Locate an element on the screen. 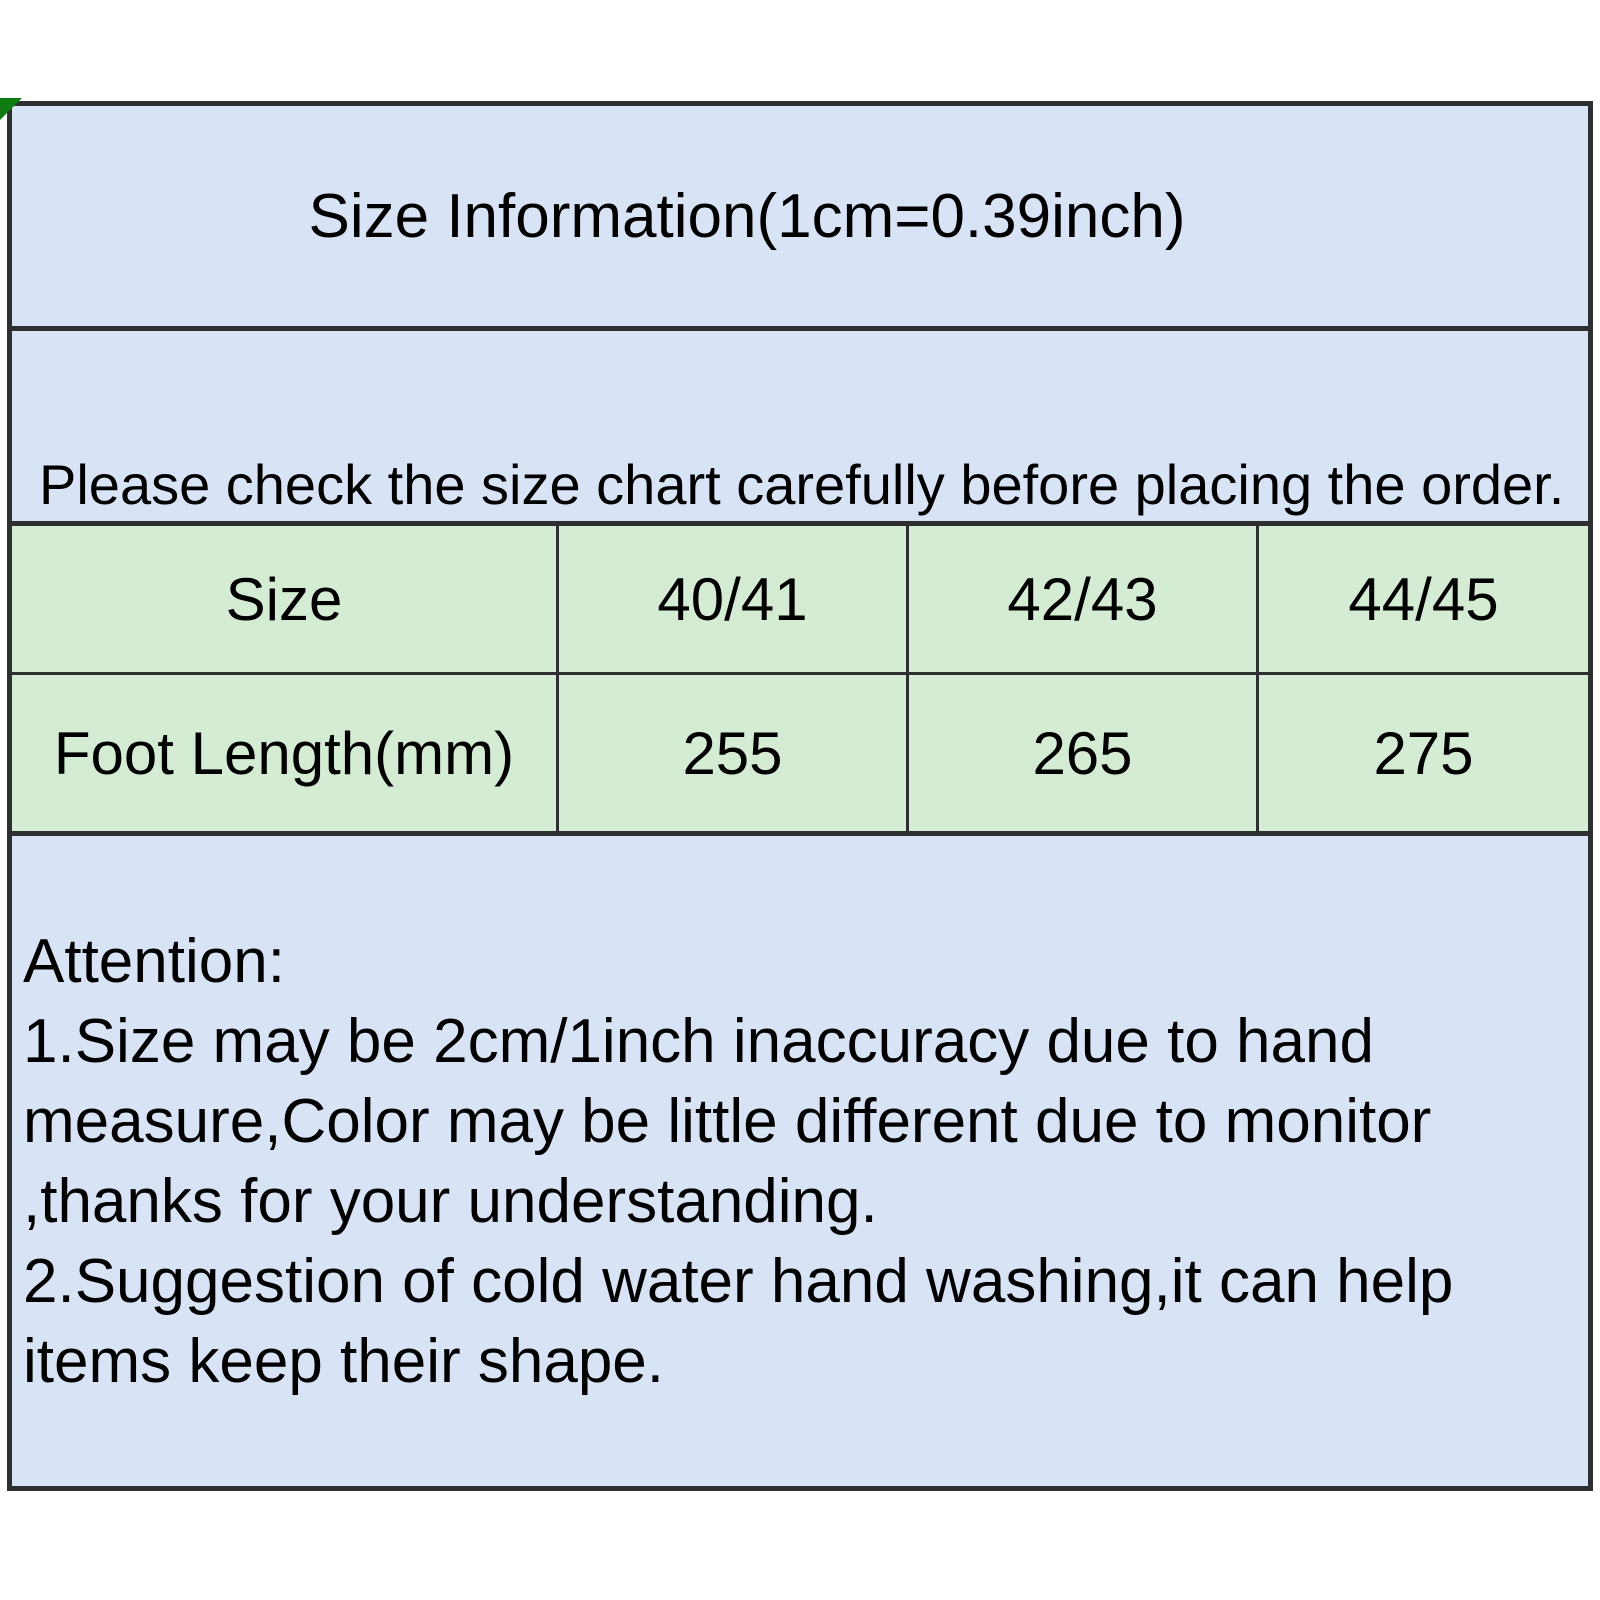 This screenshot has width=1600, height=1600. table-header-42-43: 42/43 is located at coordinates (1084, 600).